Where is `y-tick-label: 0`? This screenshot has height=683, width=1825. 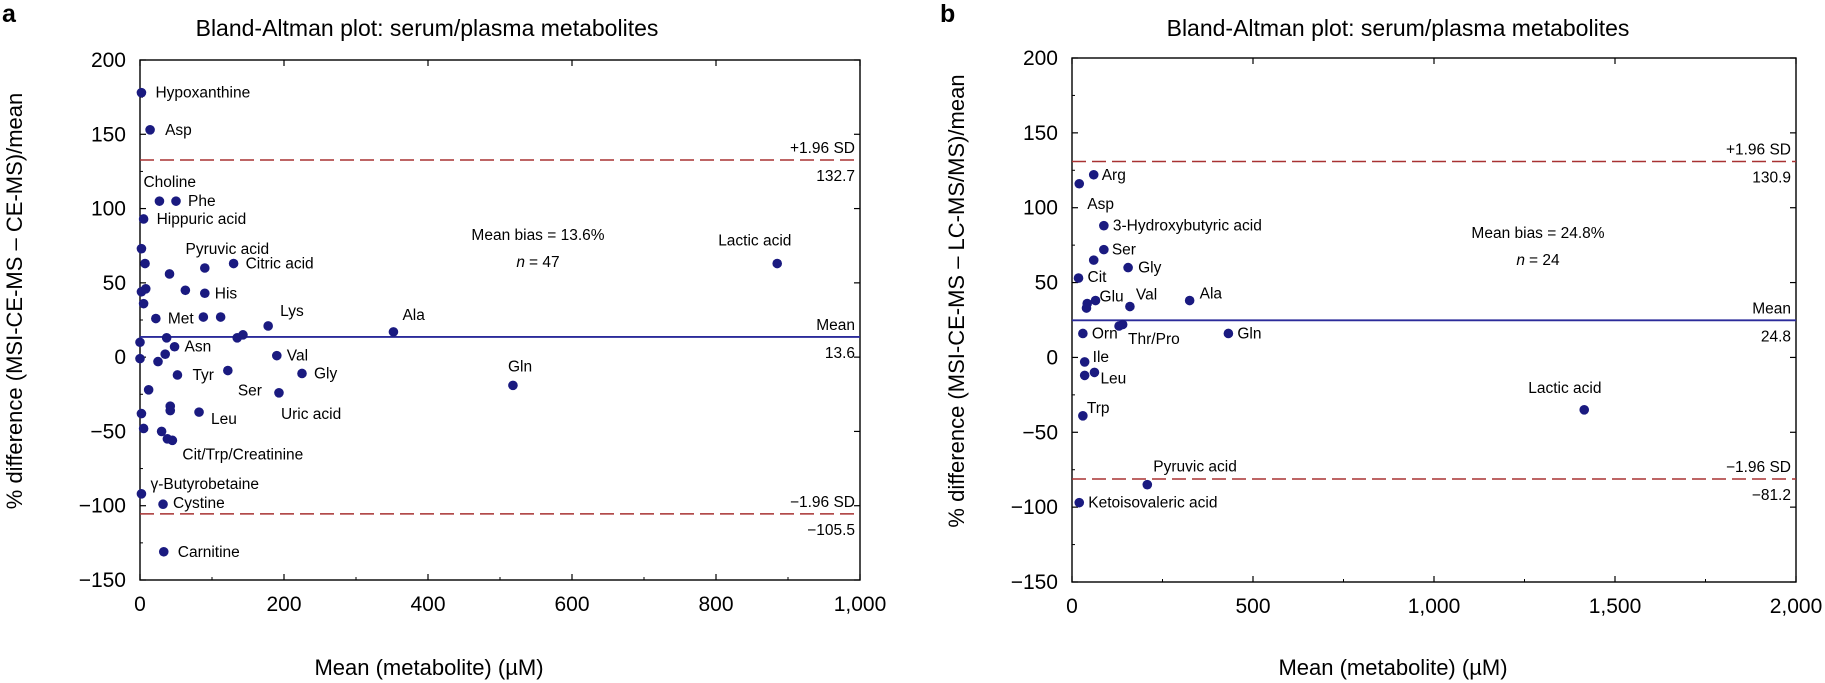
y-tick-label: 0 is located at coordinates (1052, 357).